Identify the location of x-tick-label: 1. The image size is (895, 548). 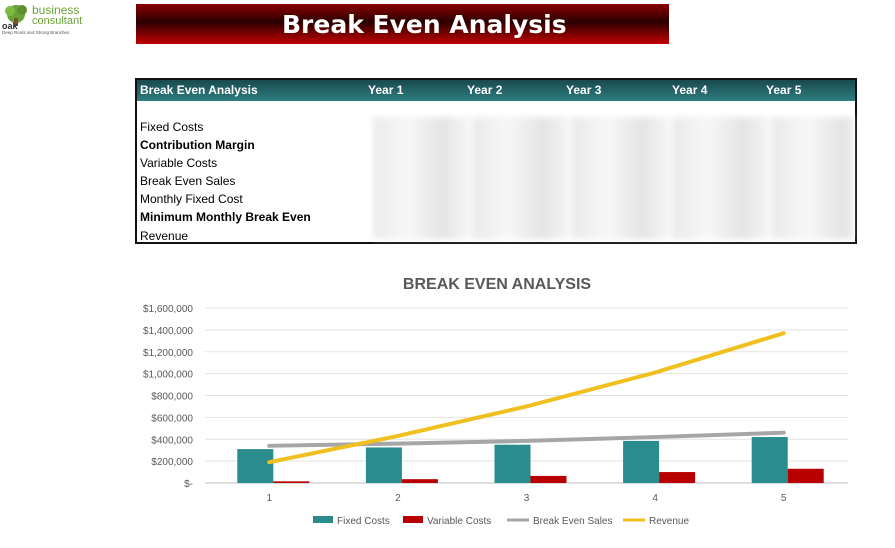
(270, 498).